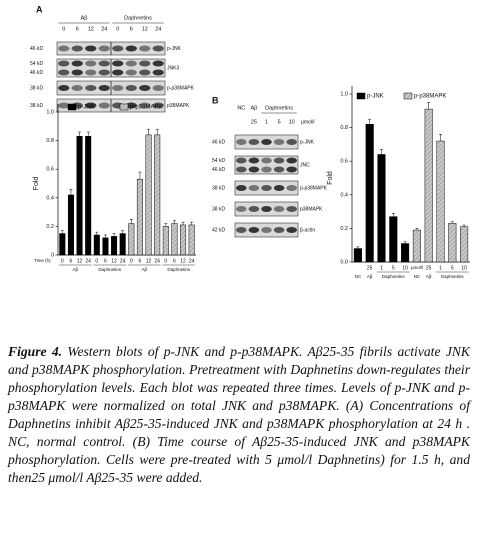  I want to click on y-tick-label: 1.0, so click(50, 112).